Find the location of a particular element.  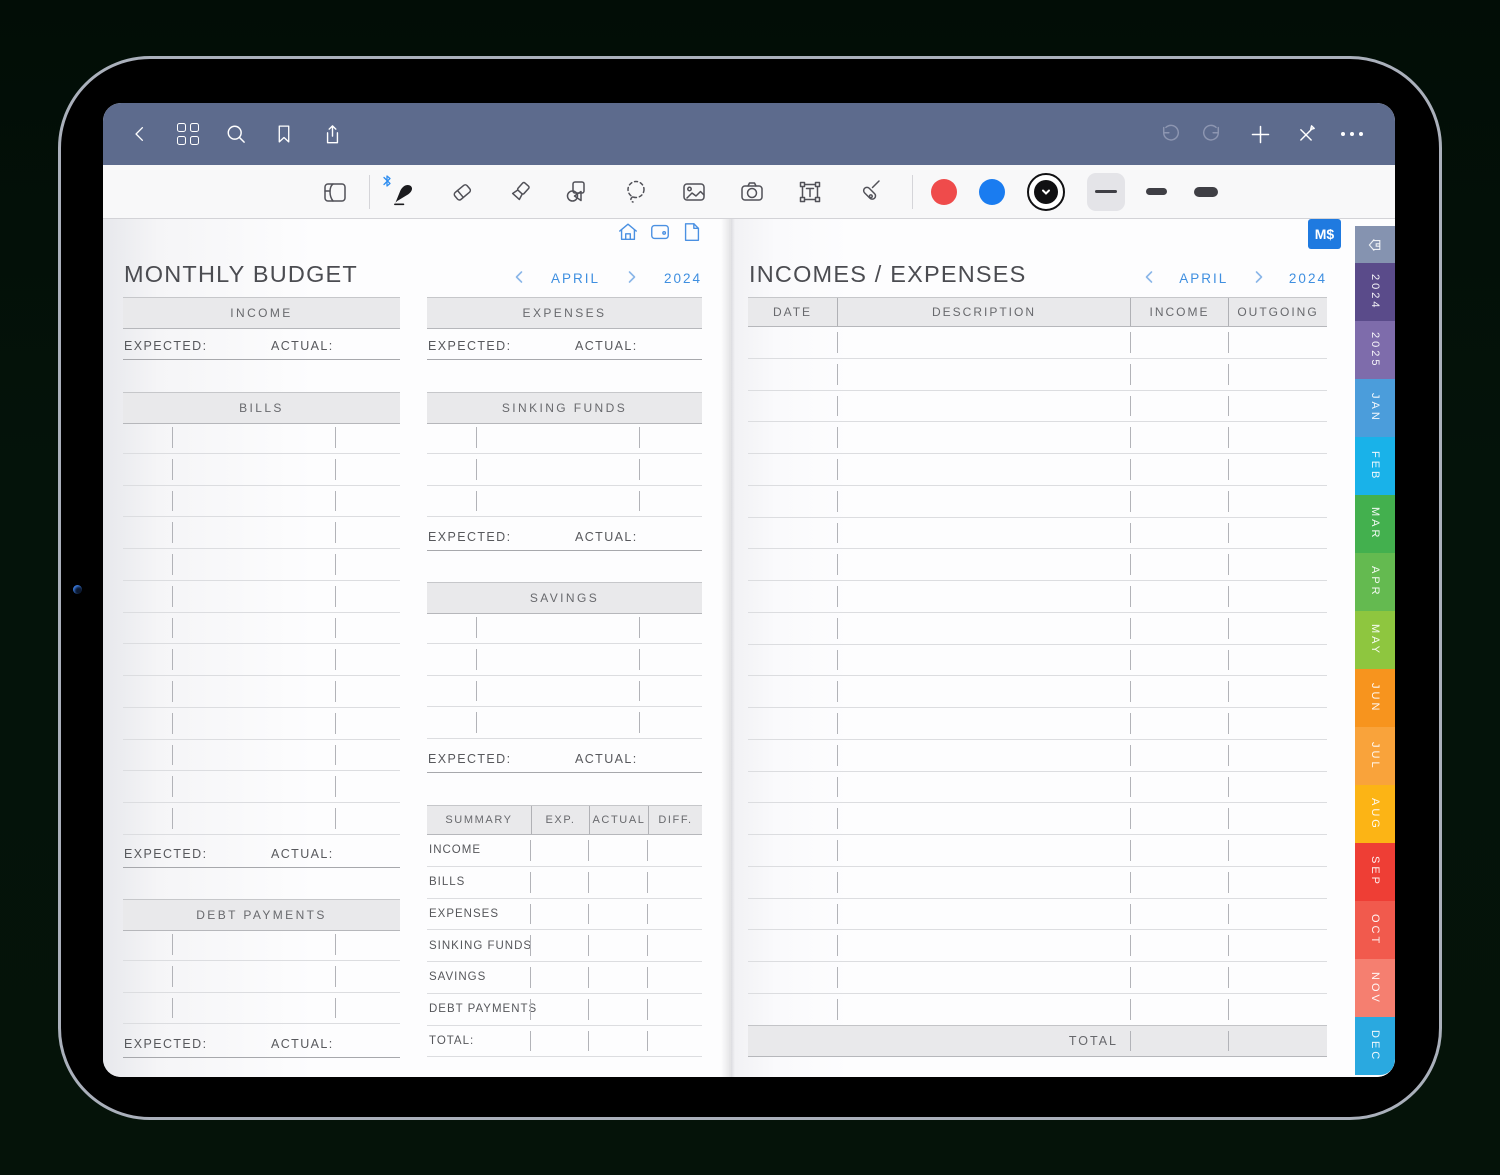

expenses-expected-actual-row: EXPECTED: ACTUAL: is located at coordinates (564, 343).